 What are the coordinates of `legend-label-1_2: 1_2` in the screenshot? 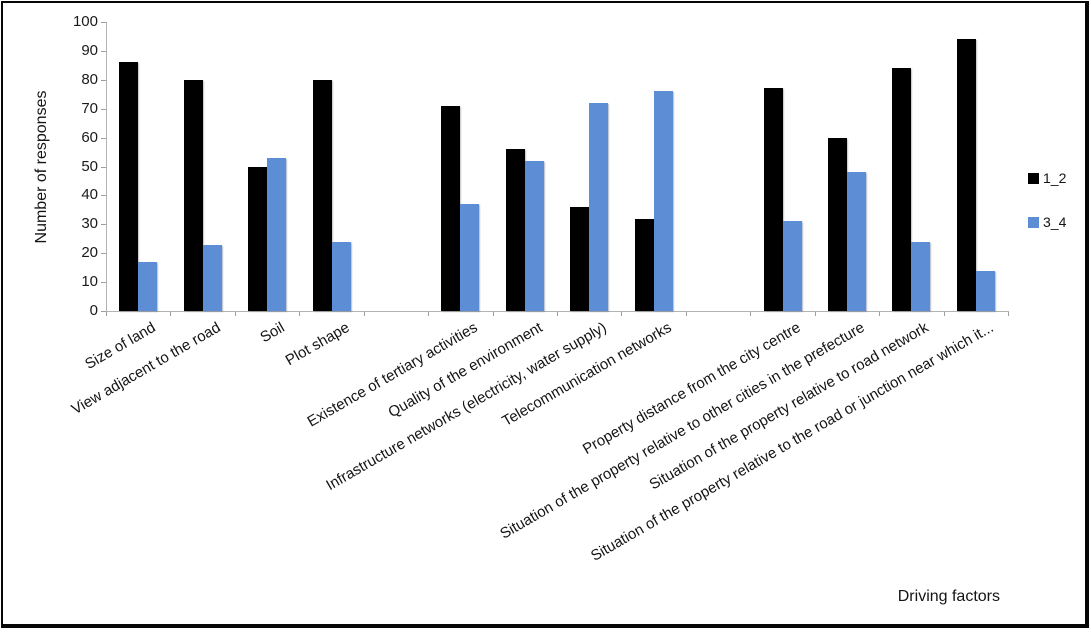 It's located at (1055, 178).